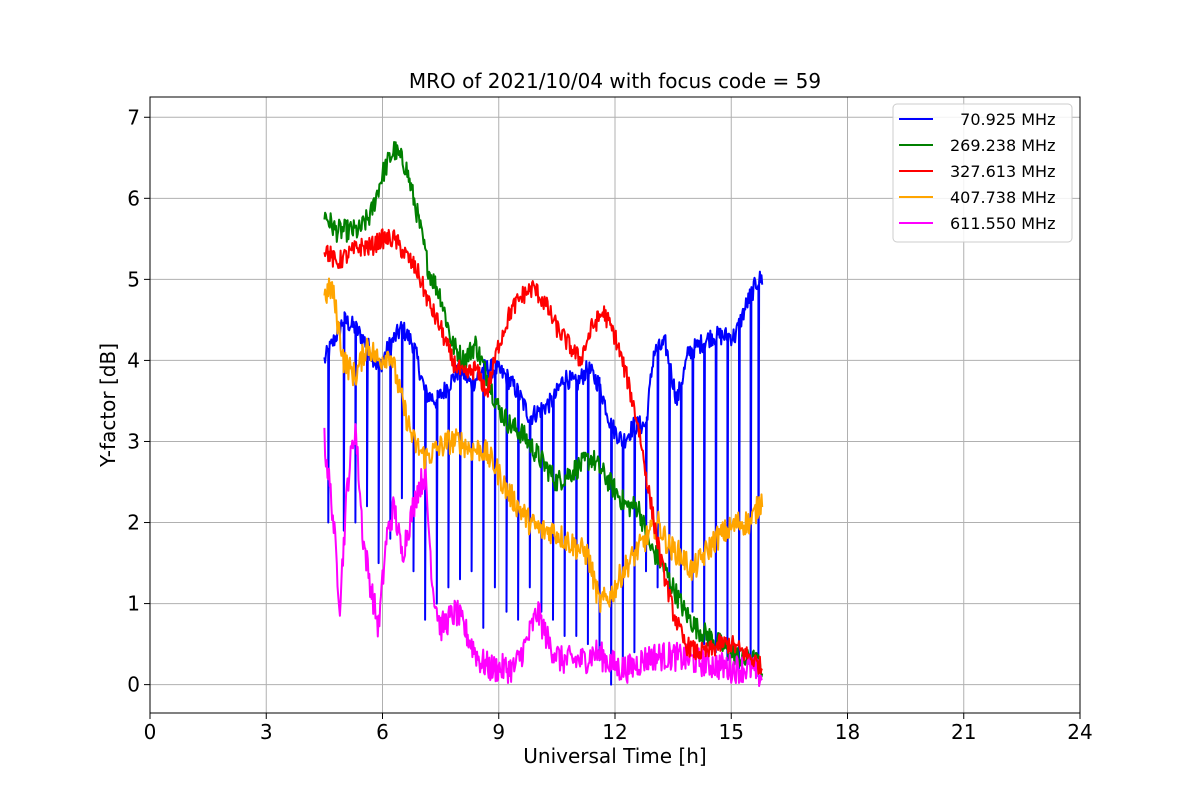  What do you see at coordinates (1002, 223) in the screenshot?
I see `legend-label: 611.550 MHz` at bounding box center [1002, 223].